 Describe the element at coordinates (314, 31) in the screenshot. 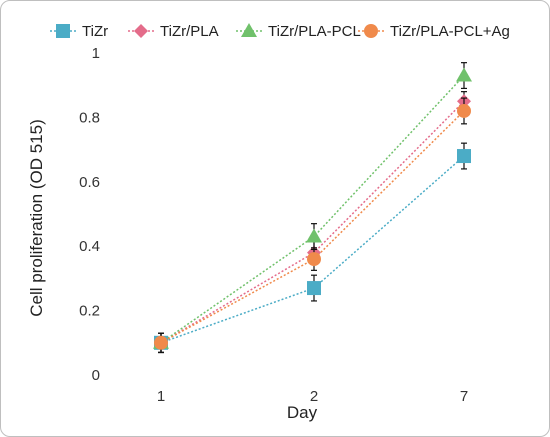

I see `legend-label: TiZr/PLA-PCL` at that location.